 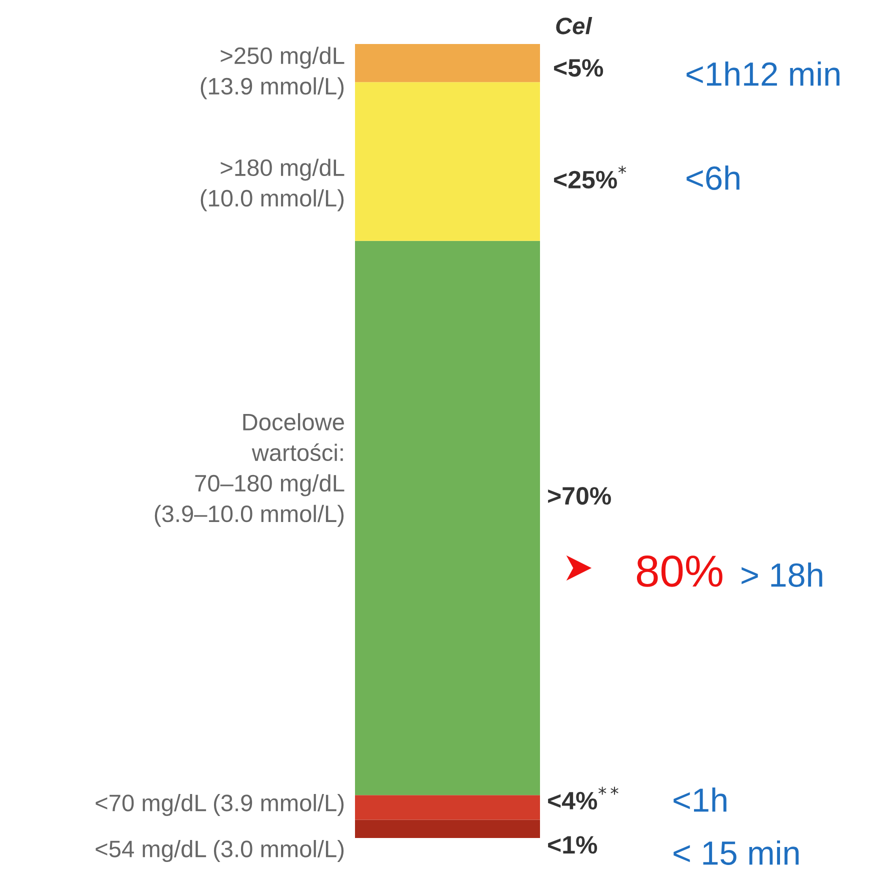 I want to click on text: >70%, so click(x=579, y=496).